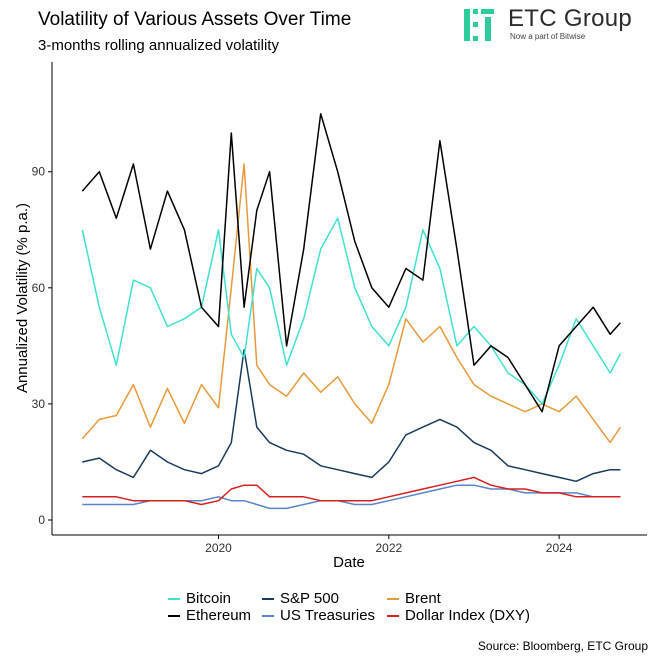 The height and width of the screenshot is (661, 661). What do you see at coordinates (570, 18) in the screenshot?
I see `logo-name: ETC Group` at bounding box center [570, 18].